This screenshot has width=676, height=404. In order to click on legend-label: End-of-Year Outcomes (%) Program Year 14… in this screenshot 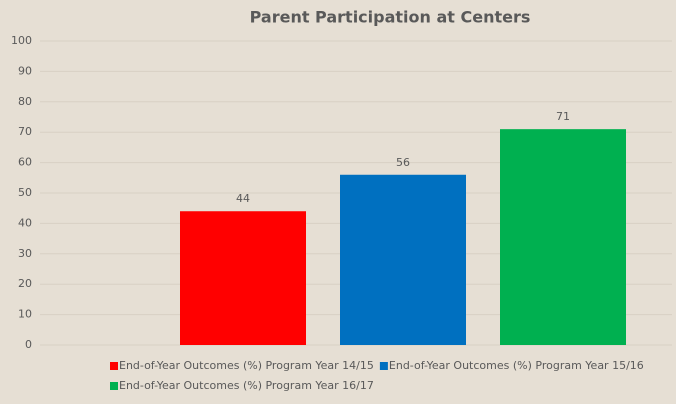, I will do `click(246, 365)`.